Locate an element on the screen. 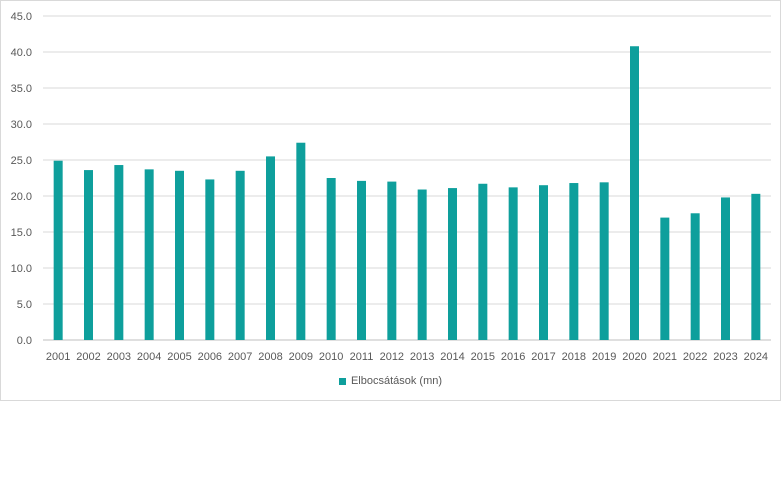  x-tick-label: 2003 is located at coordinates (119, 357).